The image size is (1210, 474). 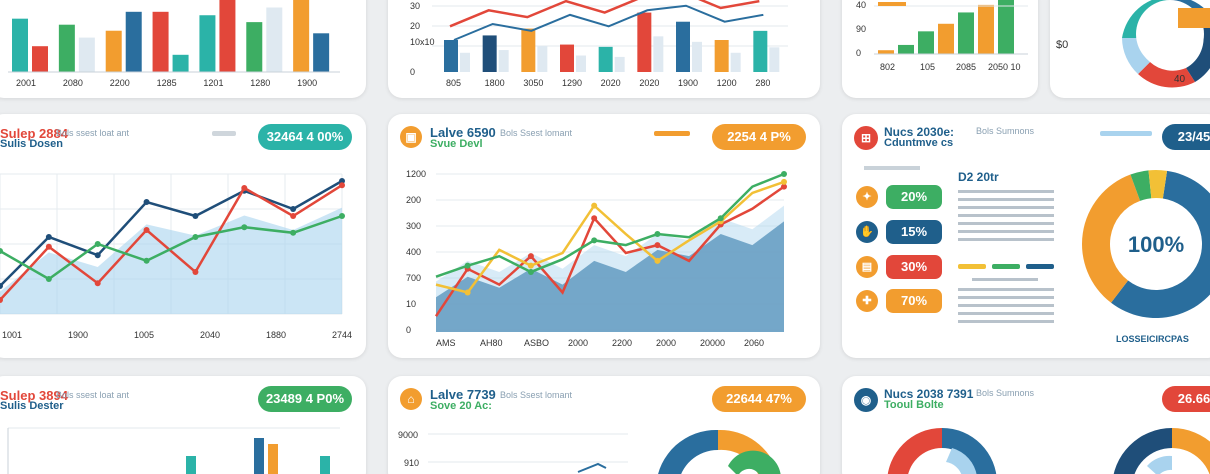 I want to click on bar-chart-top-left: 2001 2080 2200 1285 1201 1280 1900, so click(x=174, y=44).